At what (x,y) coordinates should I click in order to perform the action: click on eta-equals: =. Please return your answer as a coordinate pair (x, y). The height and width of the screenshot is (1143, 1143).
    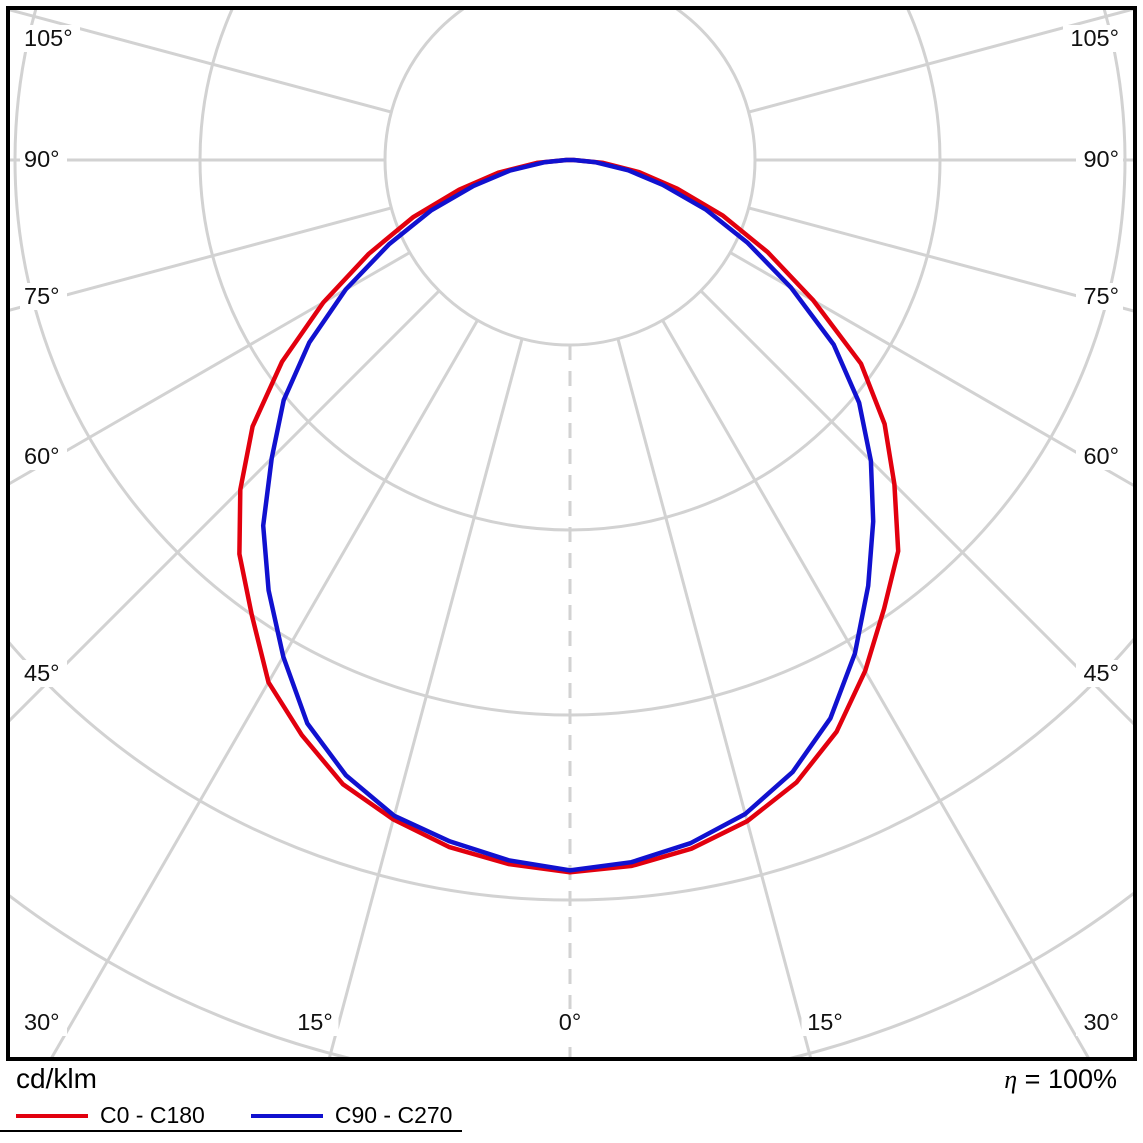
    Looking at the image, I should click on (1032, 1079).